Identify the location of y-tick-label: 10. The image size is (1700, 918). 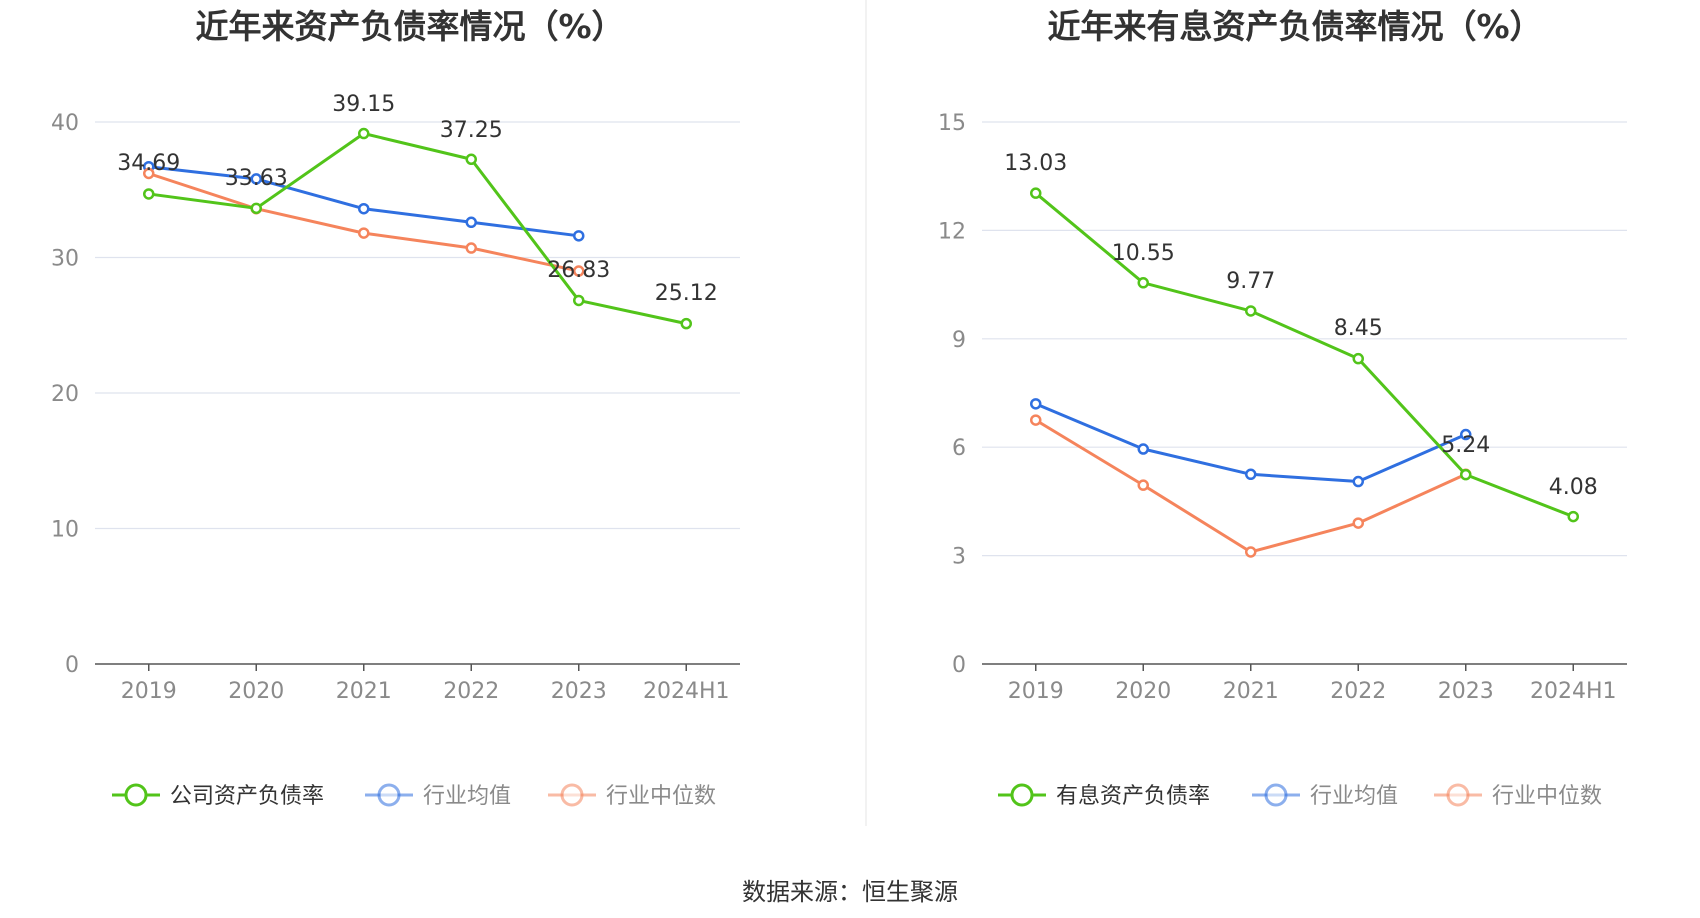
(65, 530).